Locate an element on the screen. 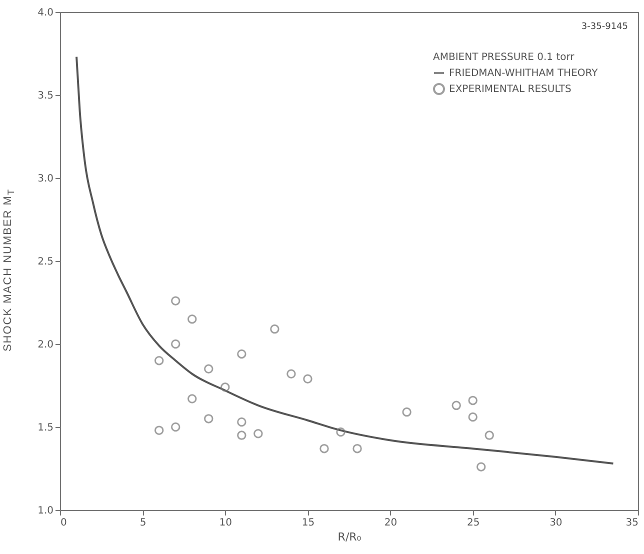 Image resolution: width=644 pixels, height=554 pixels. y-tick-label: 1.0 is located at coordinates (46, 511).